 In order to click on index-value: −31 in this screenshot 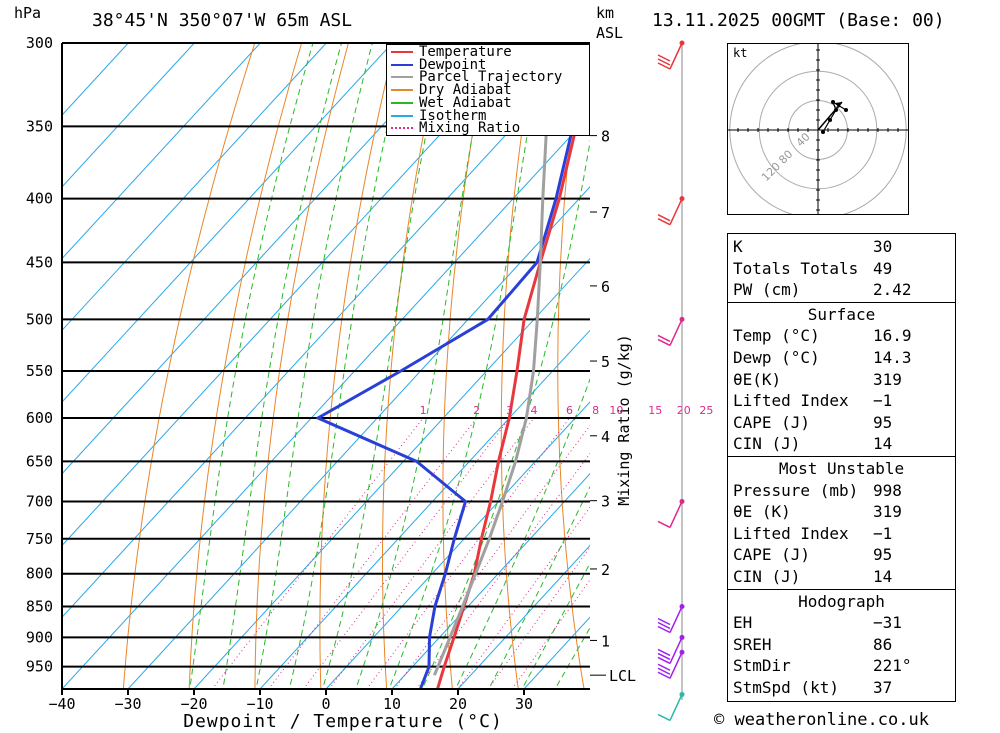, I will do `click(887, 623)`.